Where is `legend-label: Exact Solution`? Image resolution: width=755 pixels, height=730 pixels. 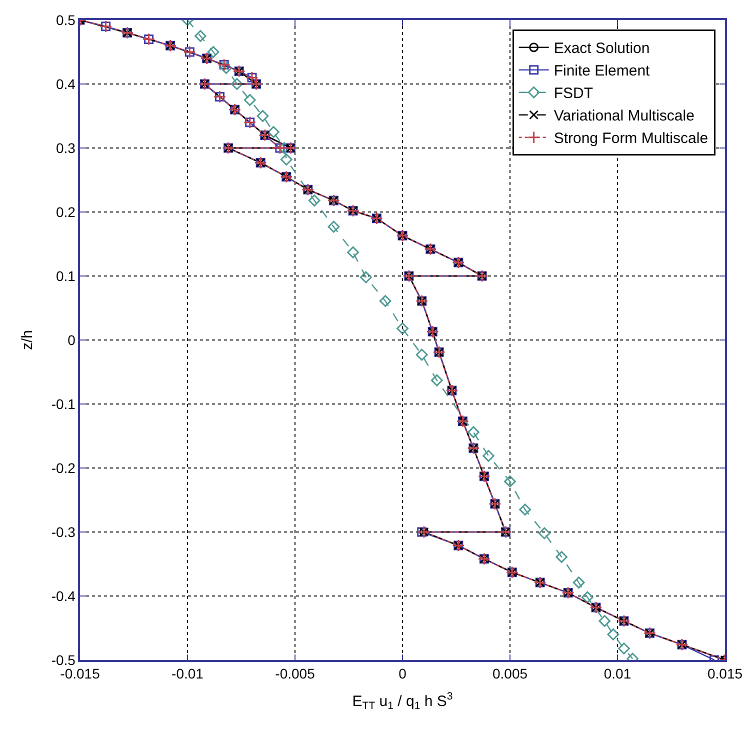 legend-label: Exact Solution is located at coordinates (602, 49).